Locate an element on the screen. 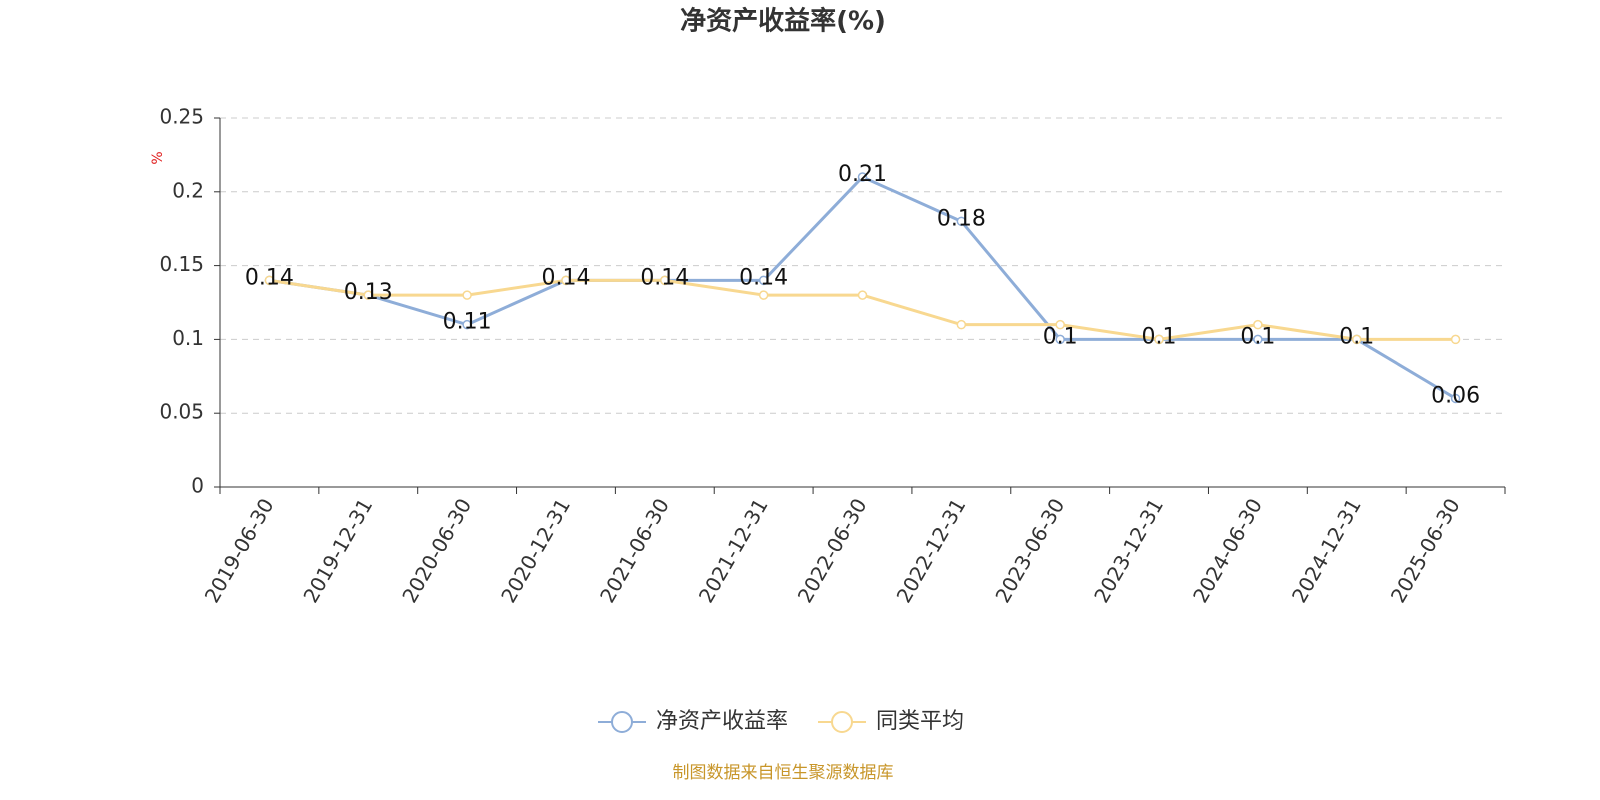 The width and height of the screenshot is (1600, 800). x-tick-label: 2021-06-30 is located at coordinates (634, 550).